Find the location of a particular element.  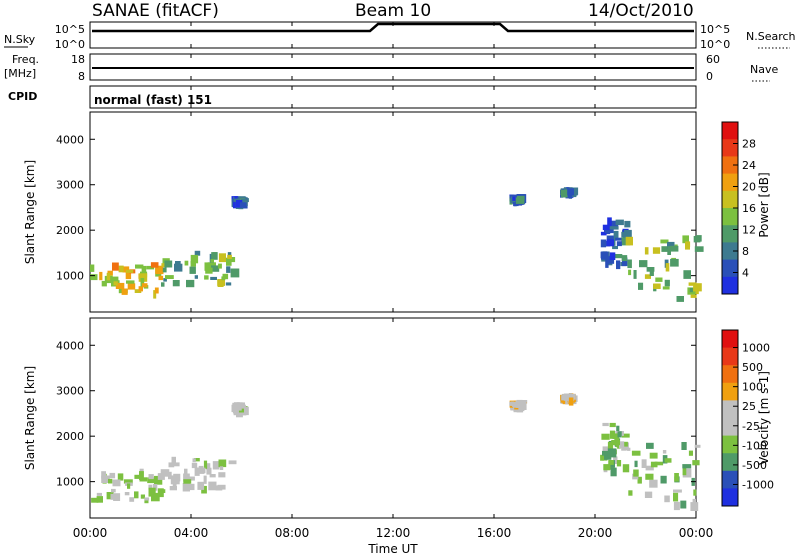

nsky-tick-low: 10^0 is located at coordinates (70, 44).